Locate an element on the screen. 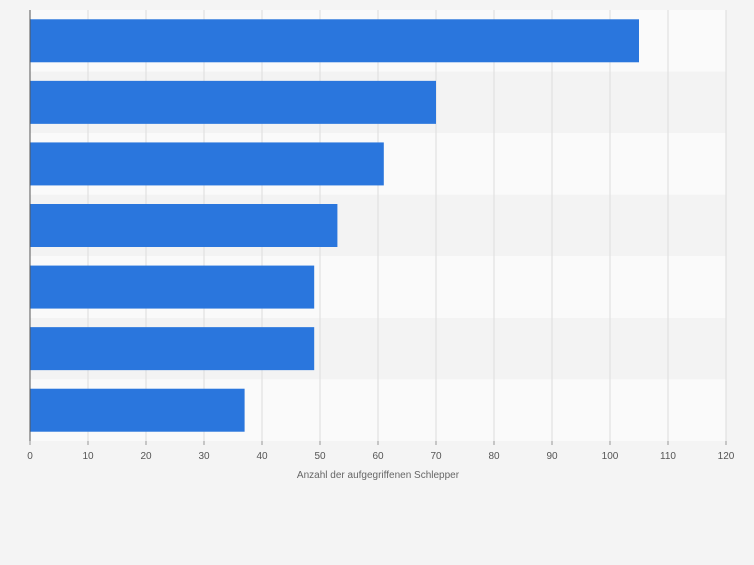 This screenshot has width=754, height=565. x-tick-label: 120 is located at coordinates (726, 456).